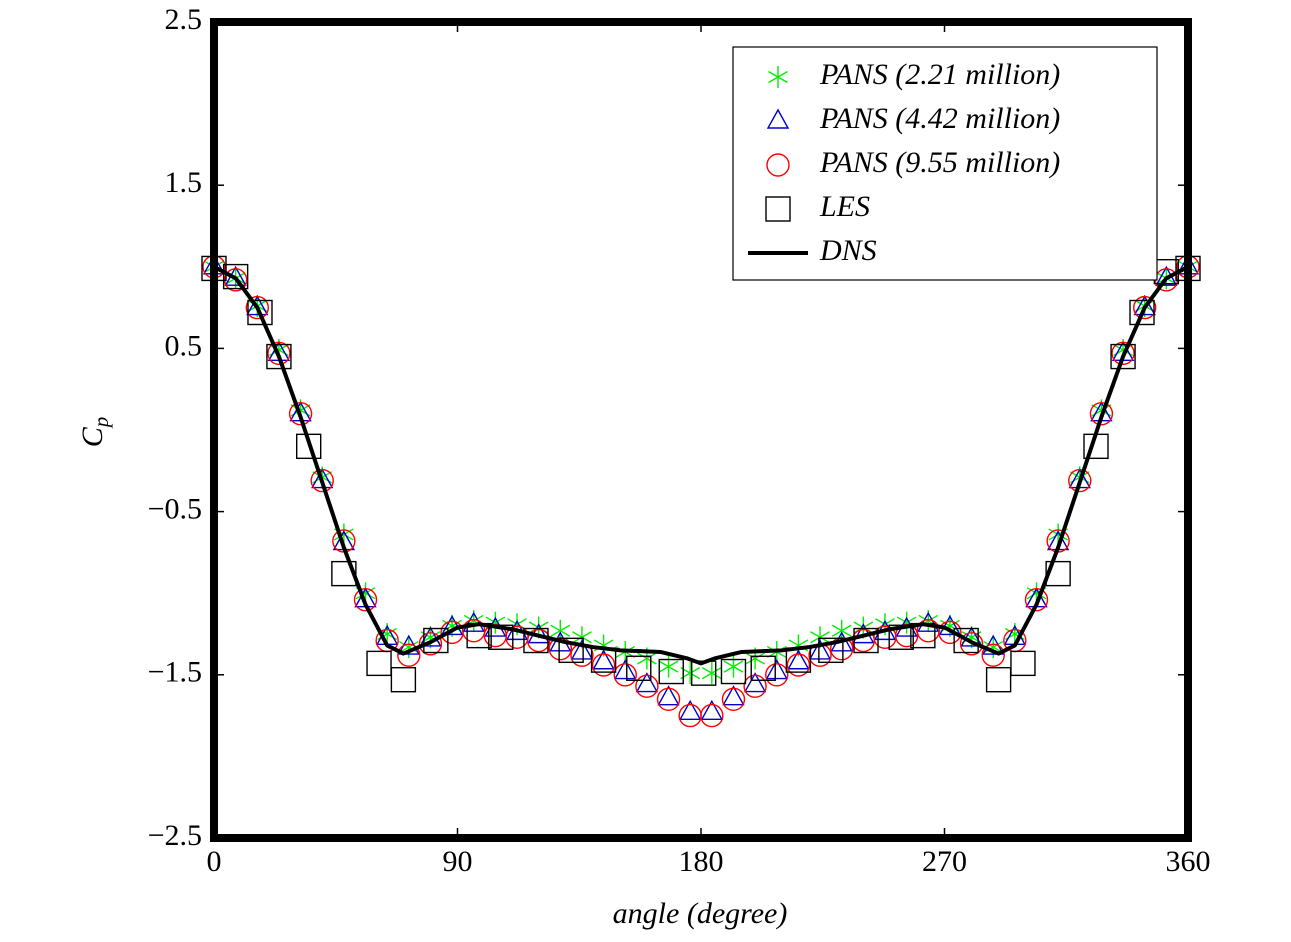 This screenshot has width=1291, height=942. What do you see at coordinates (701, 861) in the screenshot?
I see `x-tick-label: 180` at bounding box center [701, 861].